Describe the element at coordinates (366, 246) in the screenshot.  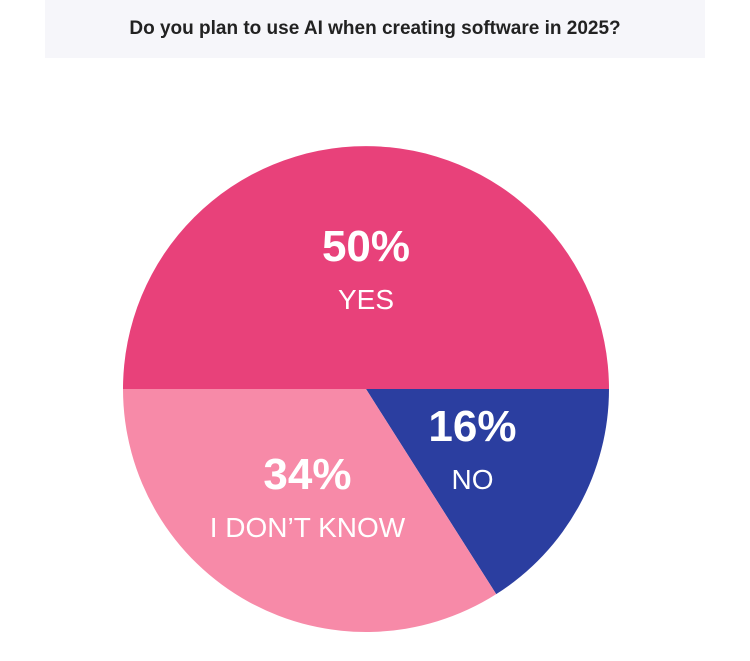
I see `slice-value-label: 50%` at that location.